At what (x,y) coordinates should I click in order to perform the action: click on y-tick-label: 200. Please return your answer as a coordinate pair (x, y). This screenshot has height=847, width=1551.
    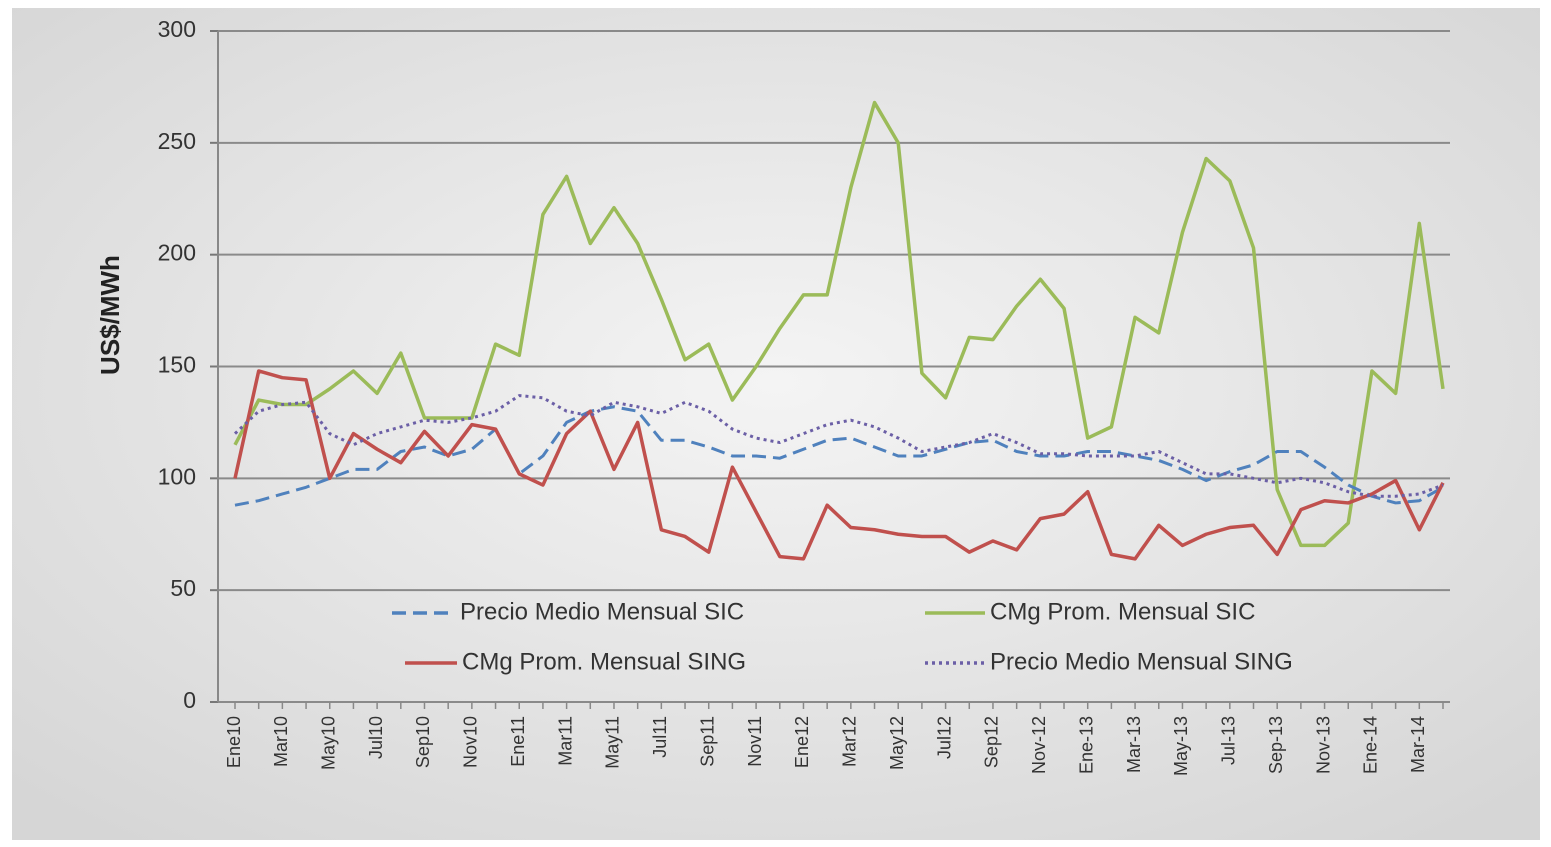
    Looking at the image, I should click on (177, 253).